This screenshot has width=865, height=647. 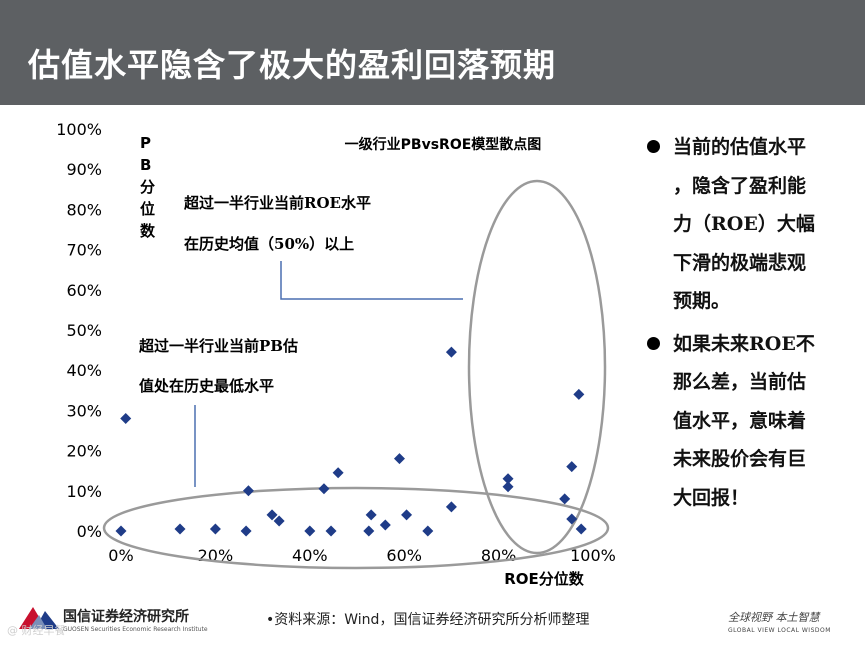 What do you see at coordinates (544, 579) in the screenshot?
I see `x-axis-label: ROE分位数` at bounding box center [544, 579].